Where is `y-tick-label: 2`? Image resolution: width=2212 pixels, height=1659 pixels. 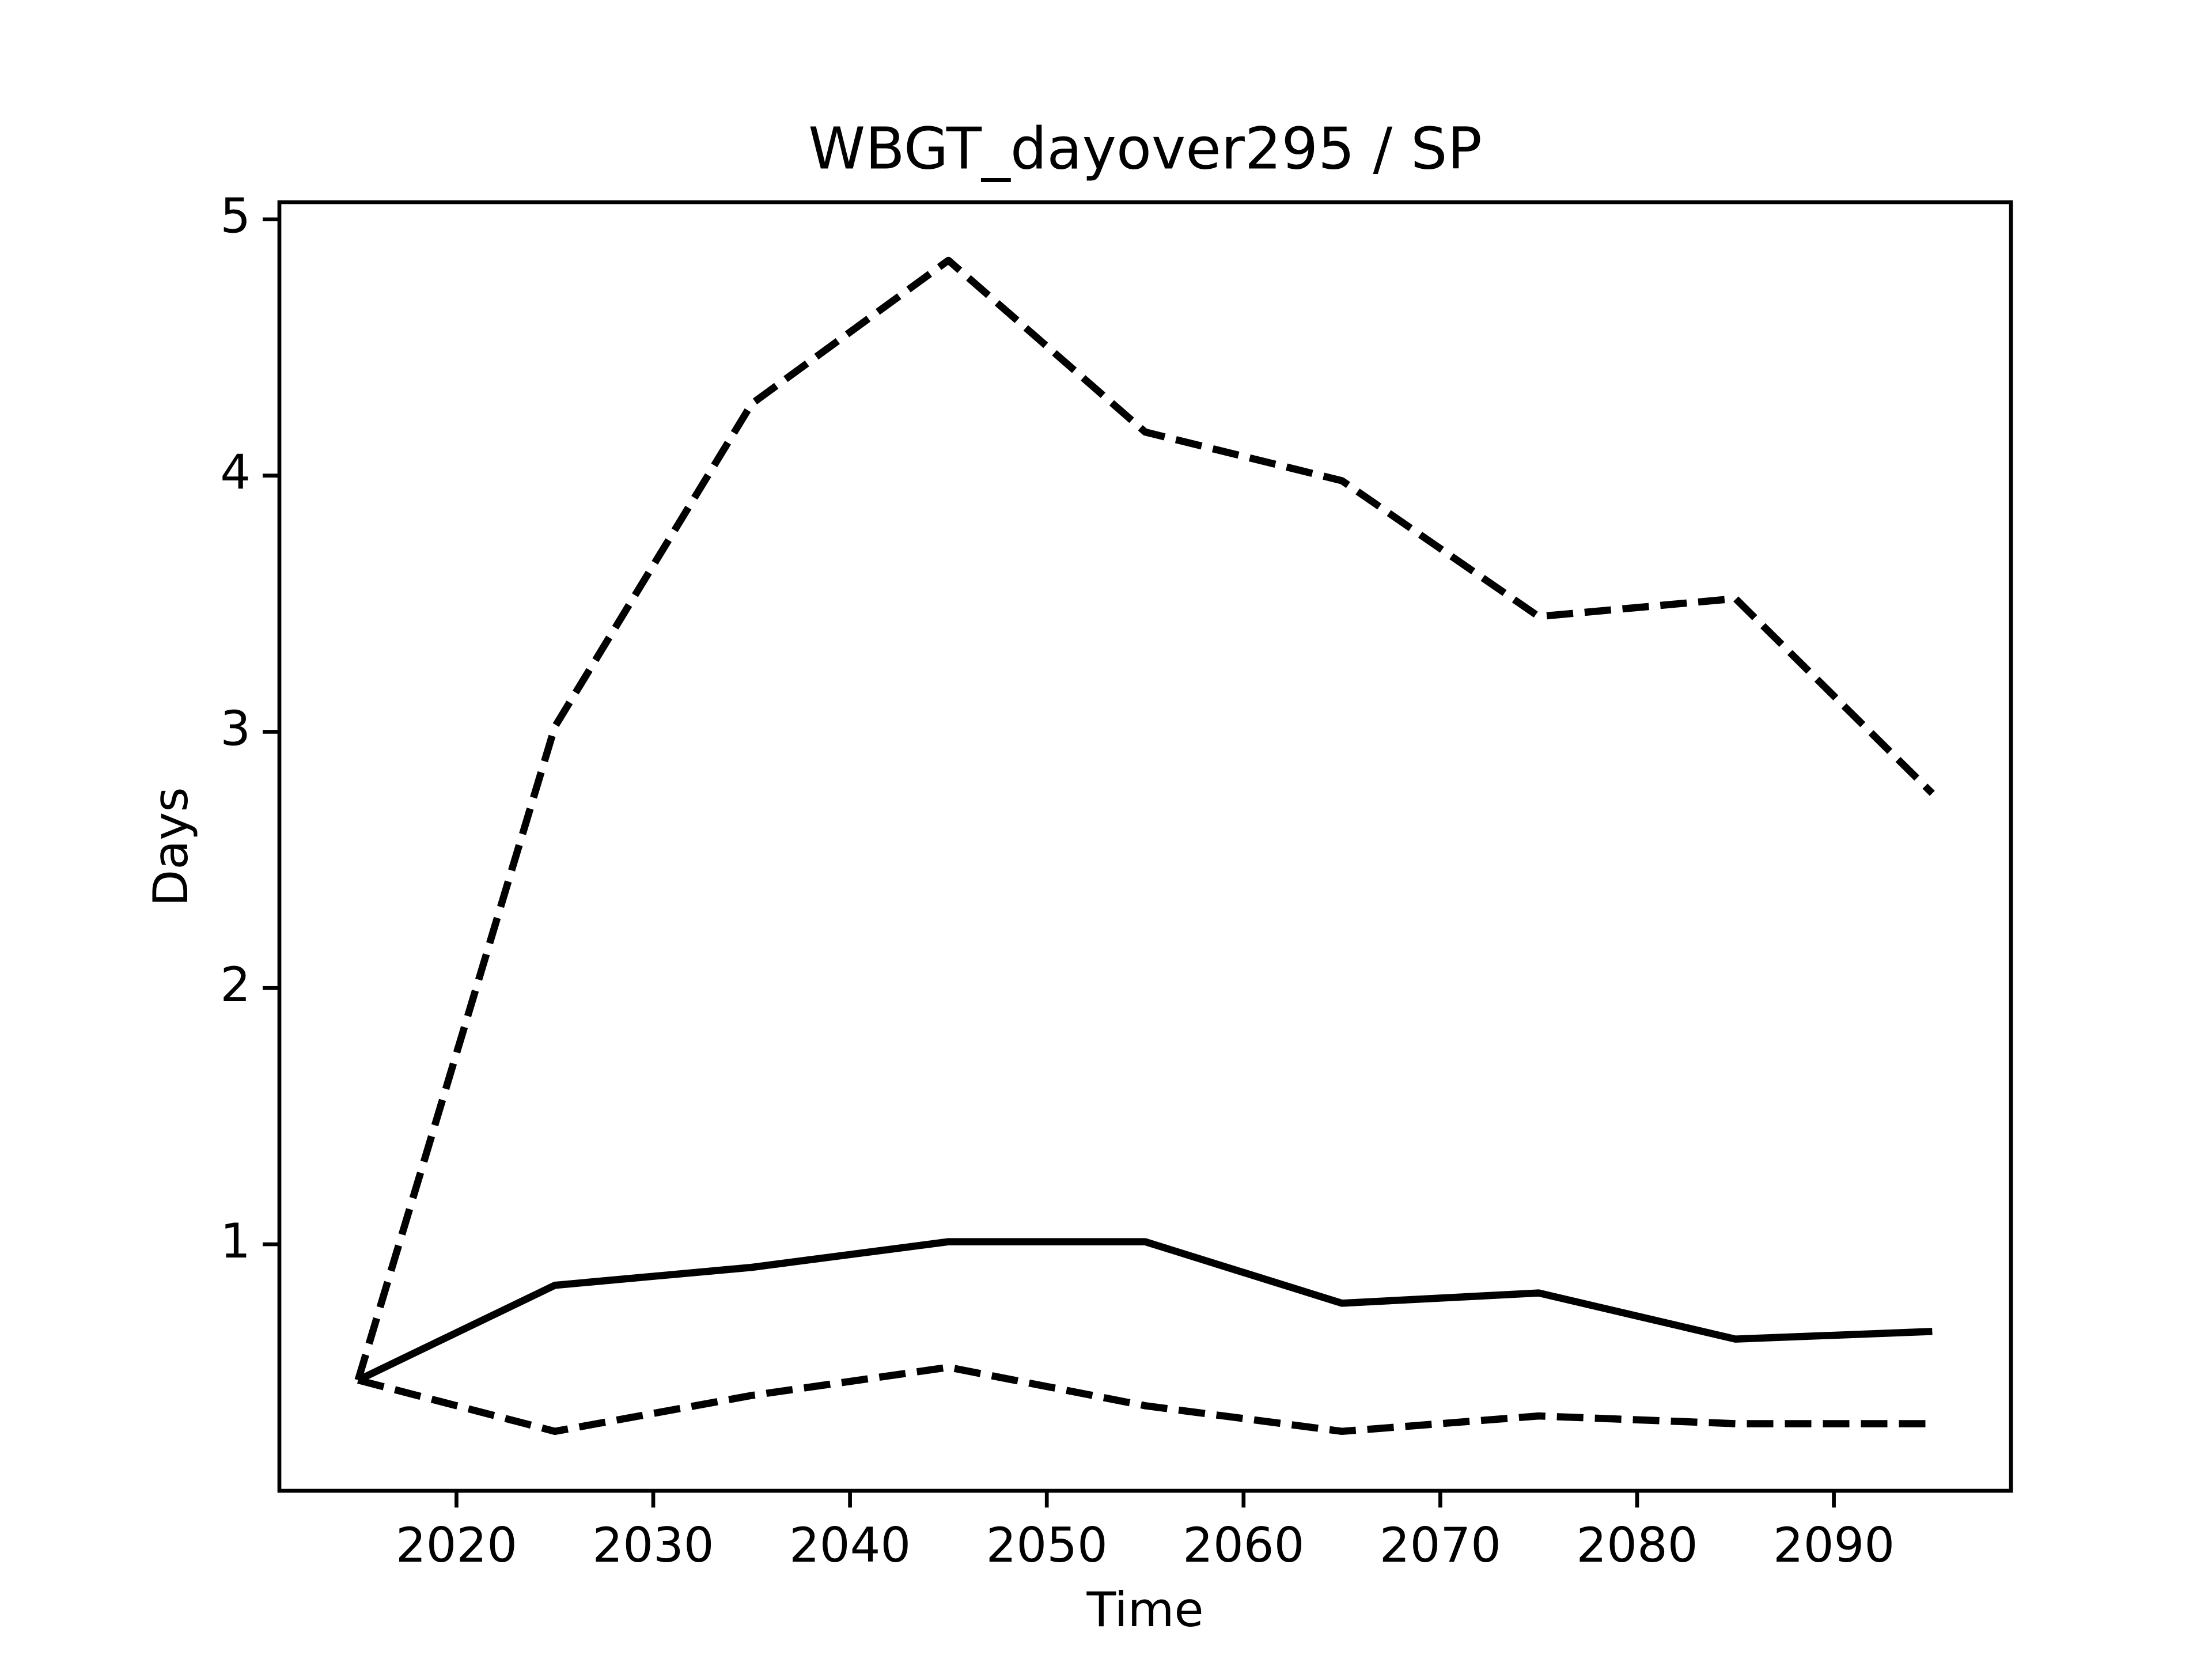 y-tick-label: 2 is located at coordinates (235, 985).